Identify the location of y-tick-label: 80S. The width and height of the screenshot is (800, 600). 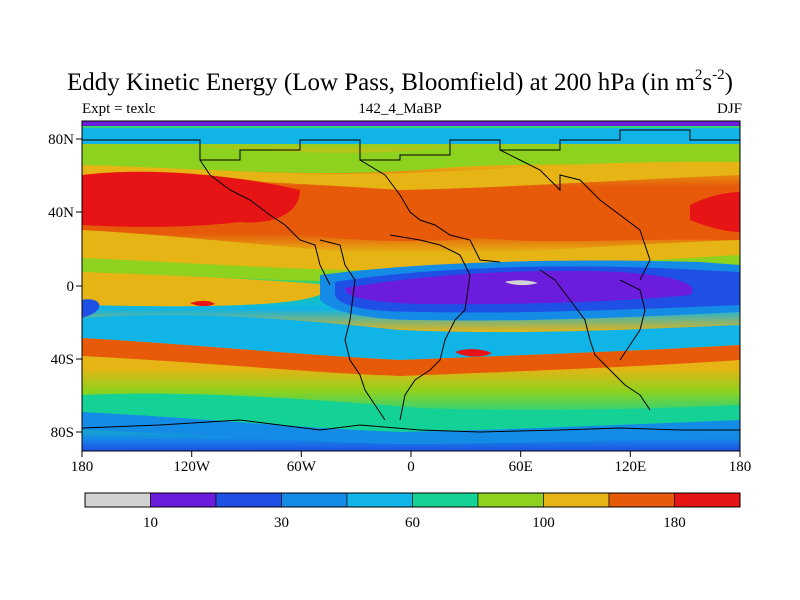
(62, 433).